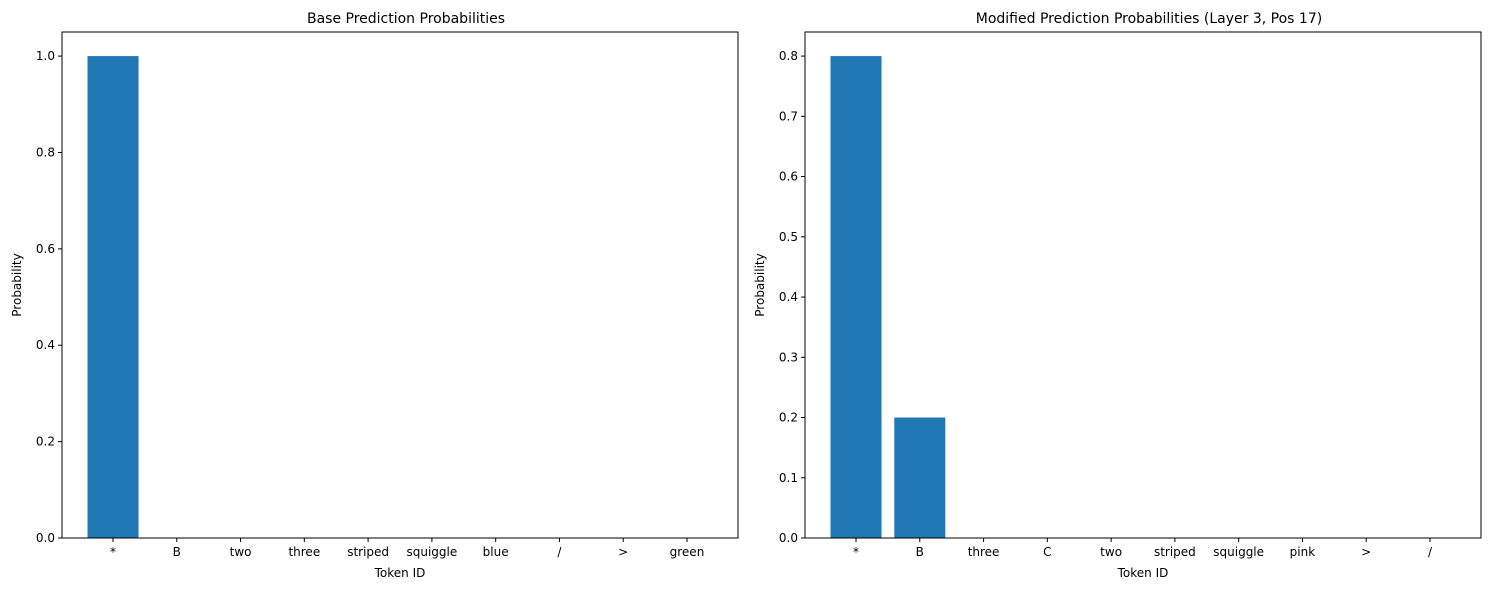  I want to click on y-ticks: 0.0 0.1 0.2 0.3 0.4 0.5 0.6 0.7 0.8, so click(792, 297).